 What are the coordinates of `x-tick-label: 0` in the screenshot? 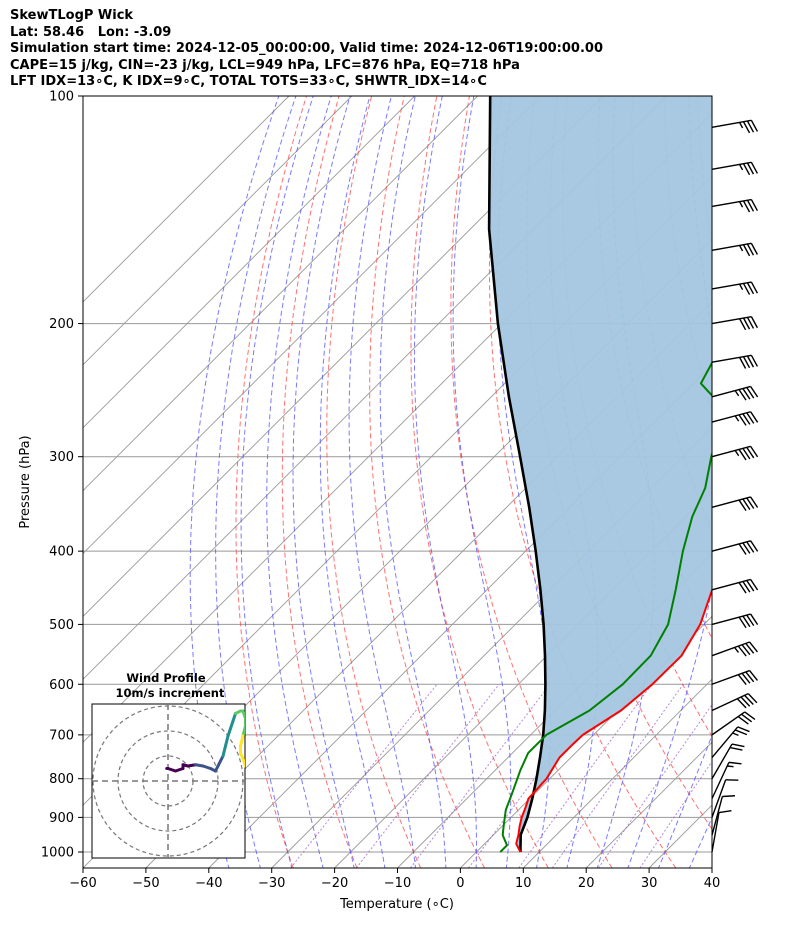 It's located at (460, 883).